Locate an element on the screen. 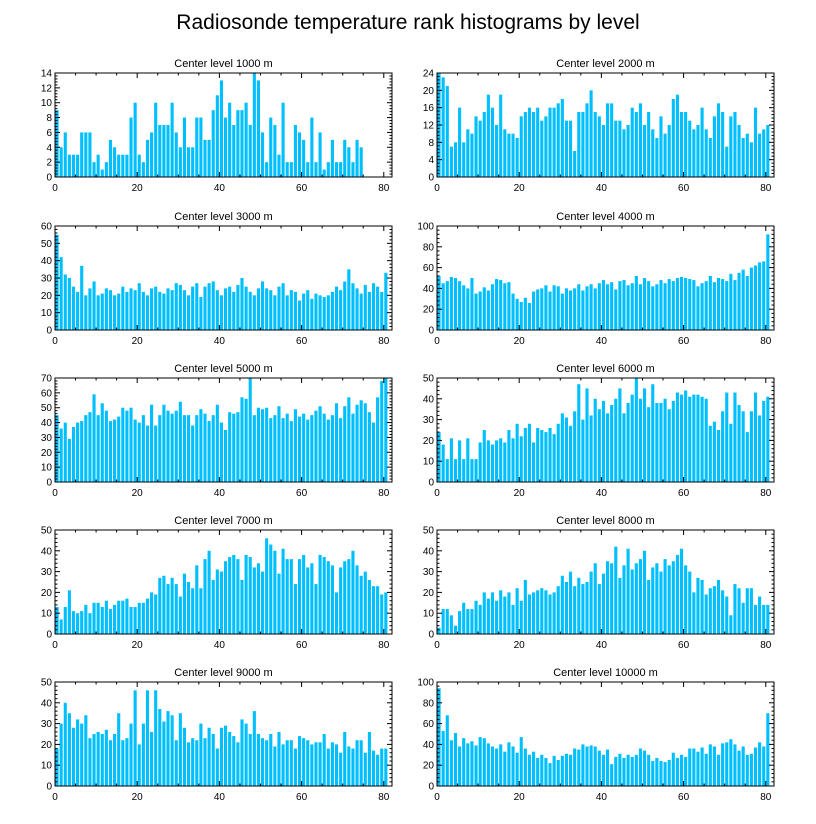 This screenshot has height=824, width=816. y-axis: 0 10 20 30 40 50 is located at coordinates (598, 583).